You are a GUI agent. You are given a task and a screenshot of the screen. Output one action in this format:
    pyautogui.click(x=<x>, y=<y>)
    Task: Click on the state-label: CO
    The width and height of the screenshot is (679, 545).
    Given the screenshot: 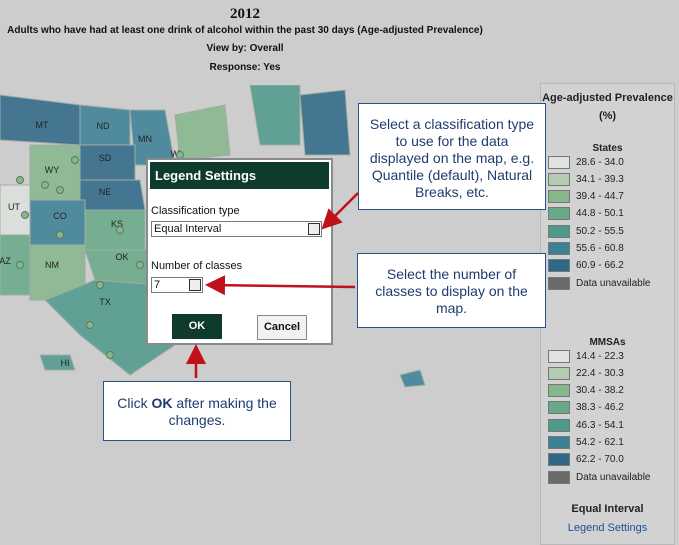 What is the action you would take?
    pyautogui.click(x=60, y=216)
    